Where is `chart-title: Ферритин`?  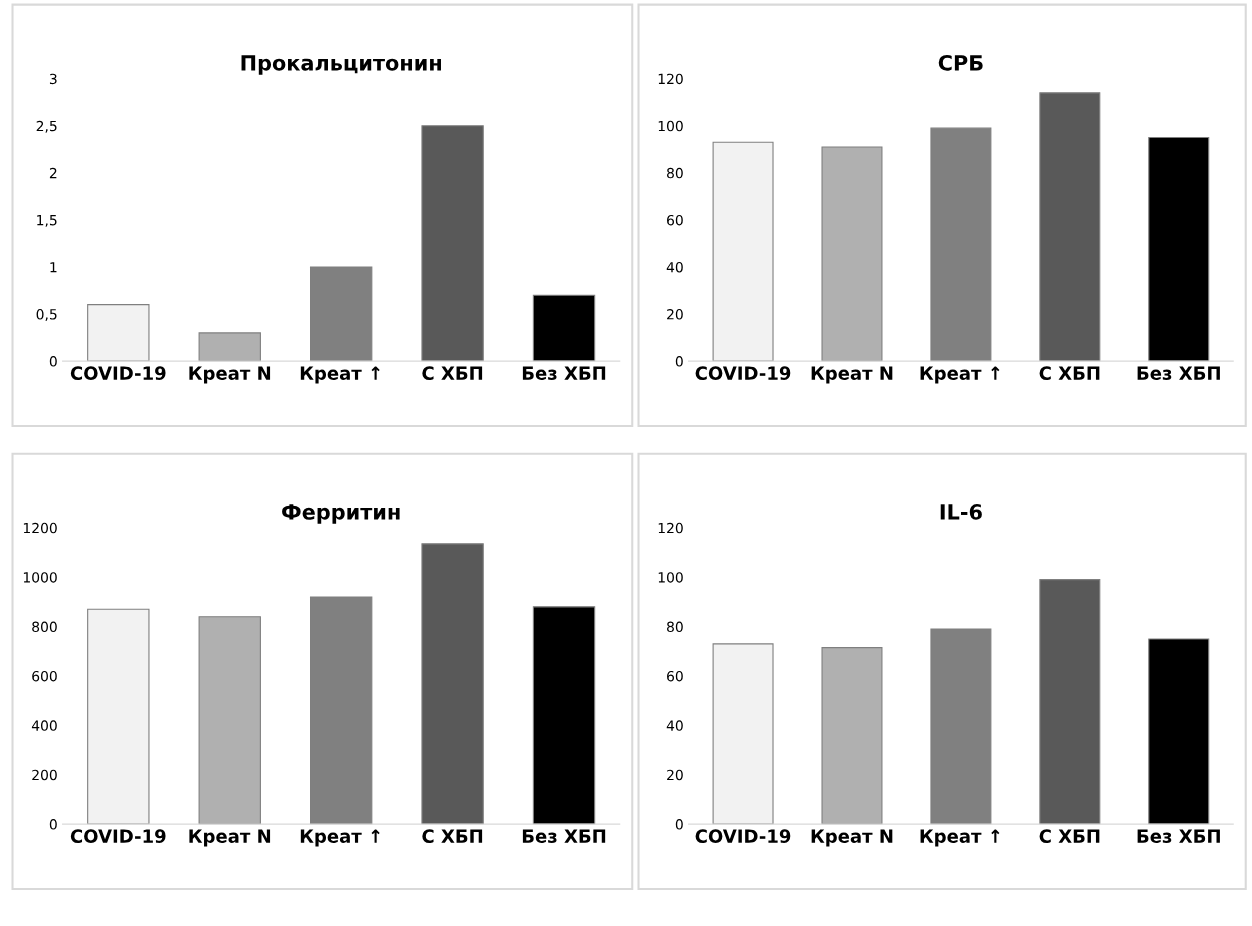
chart-title: Ферритин is located at coordinates (341, 514).